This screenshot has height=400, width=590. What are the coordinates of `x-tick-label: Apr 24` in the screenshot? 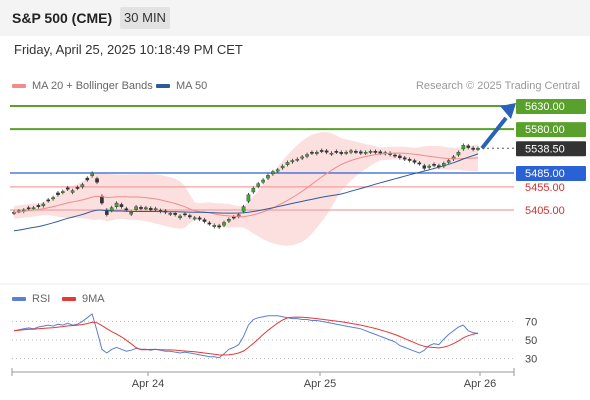 It's located at (148, 384).